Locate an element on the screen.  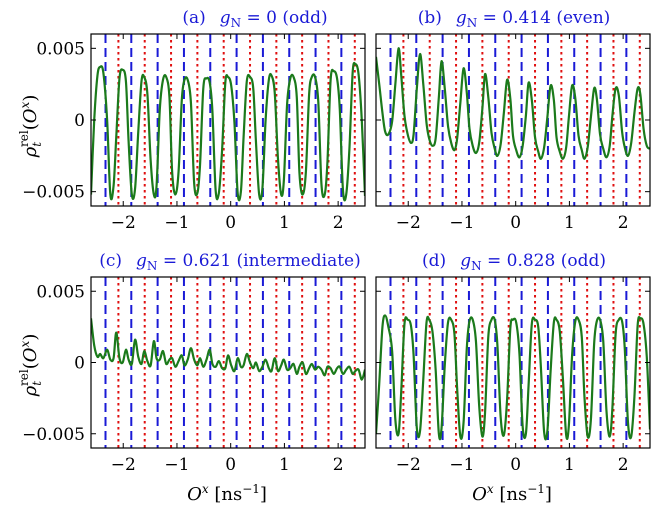
panel-c-title: (c) gN = 0.621 (intermediate) is located at coordinates (230, 262).